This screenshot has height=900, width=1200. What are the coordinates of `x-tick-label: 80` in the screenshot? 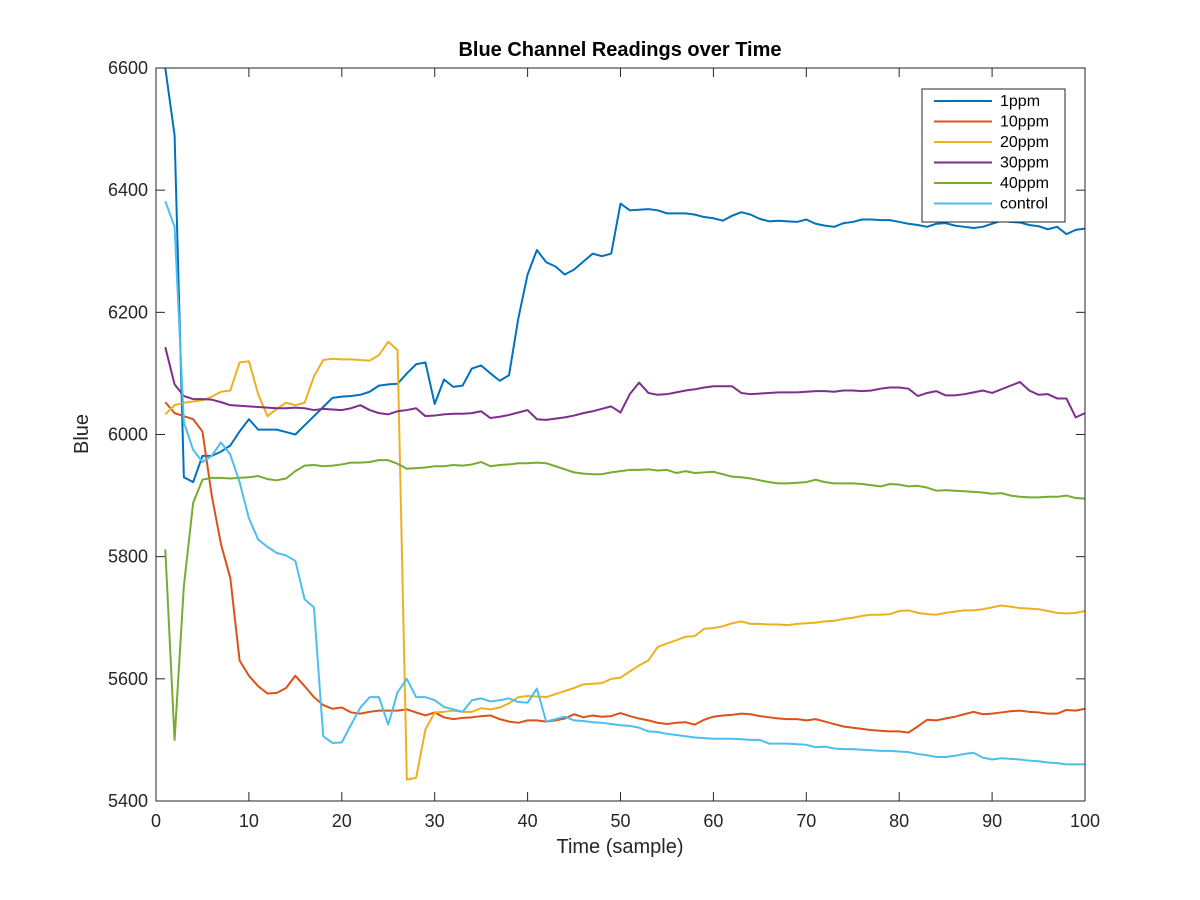 It's located at (899, 821).